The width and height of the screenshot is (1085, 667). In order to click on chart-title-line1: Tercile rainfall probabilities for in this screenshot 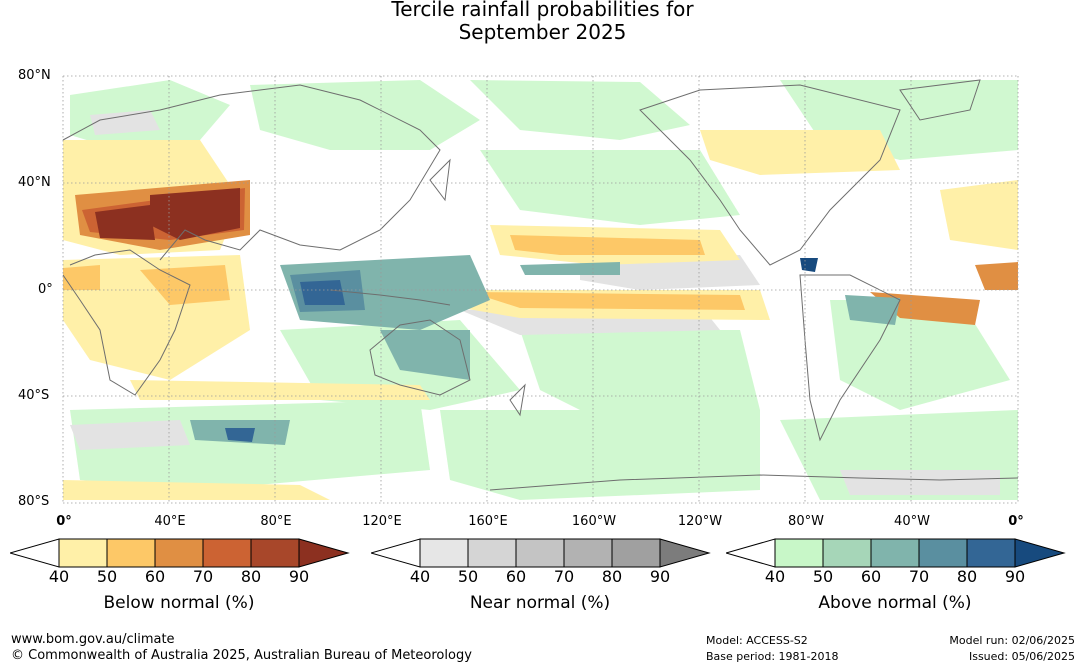, I will do `click(542, 10)`.